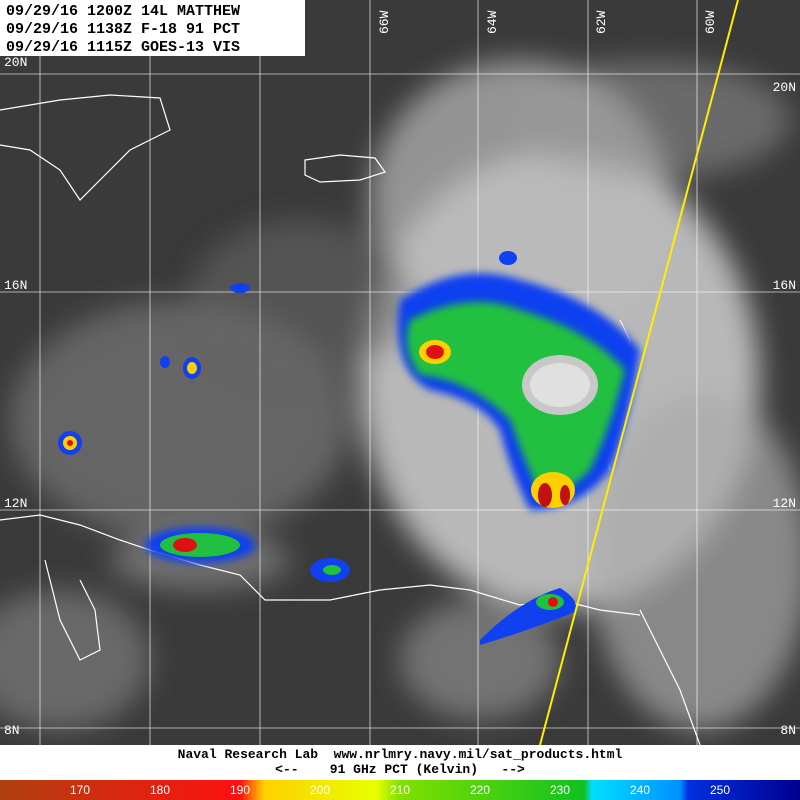 Image resolution: width=800 pixels, height=800 pixels. Describe the element at coordinates (480, 790) in the screenshot. I see `colorbar-label: 220` at that location.